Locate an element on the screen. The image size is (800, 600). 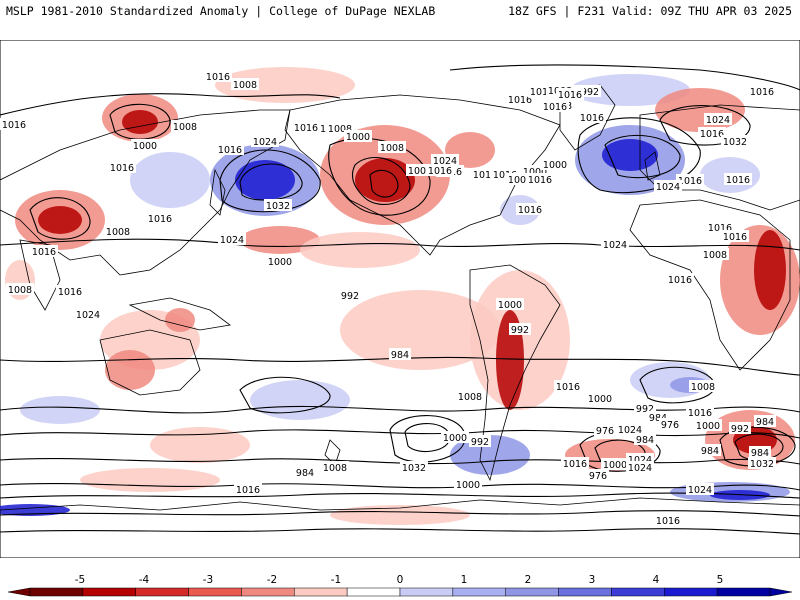
anom-arctic-pos is located at coordinates (630, 90).